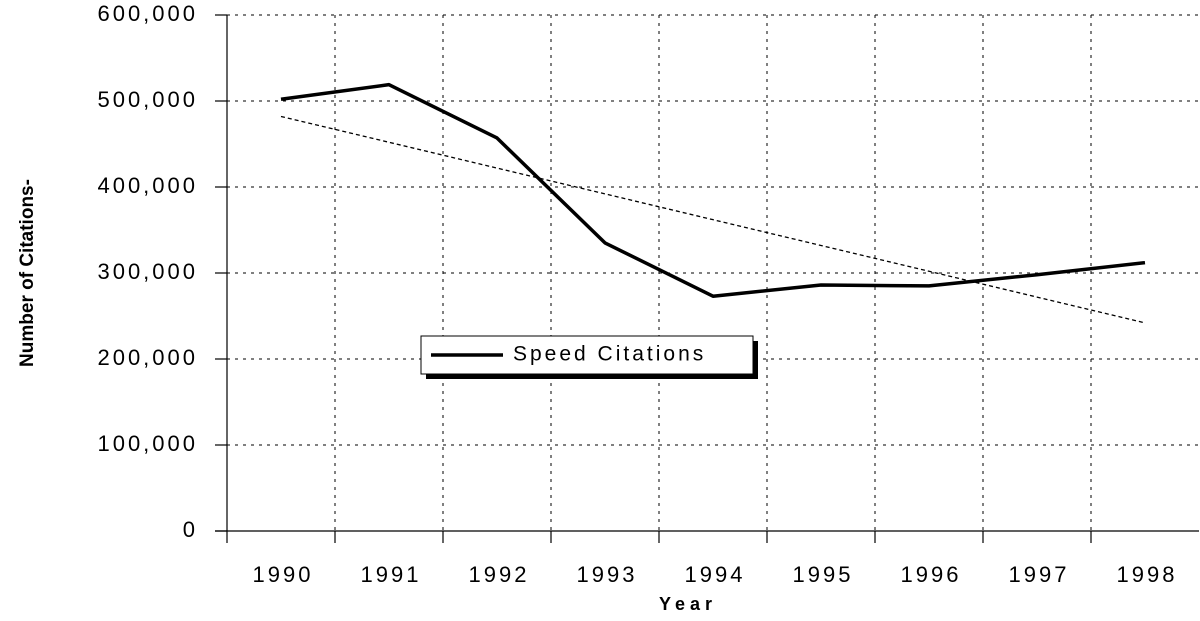 The image size is (1200, 621). I want to click on x-tick-label: 1994, so click(715, 574).